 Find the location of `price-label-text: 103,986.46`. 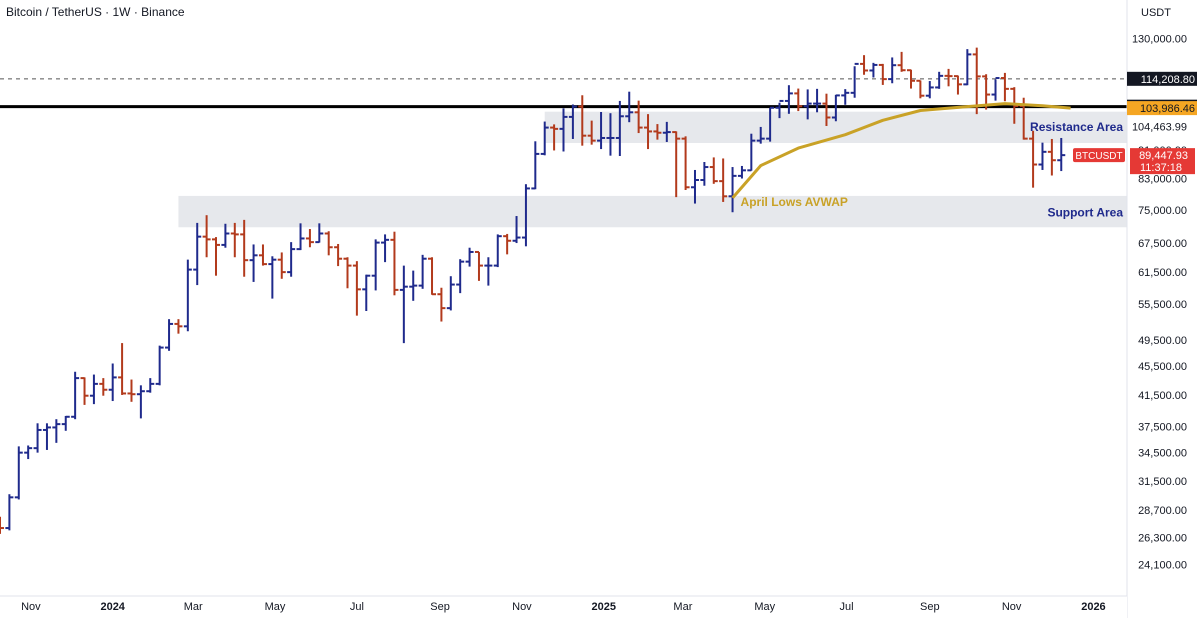

price-label-text: 103,986.46 is located at coordinates (1167, 109).